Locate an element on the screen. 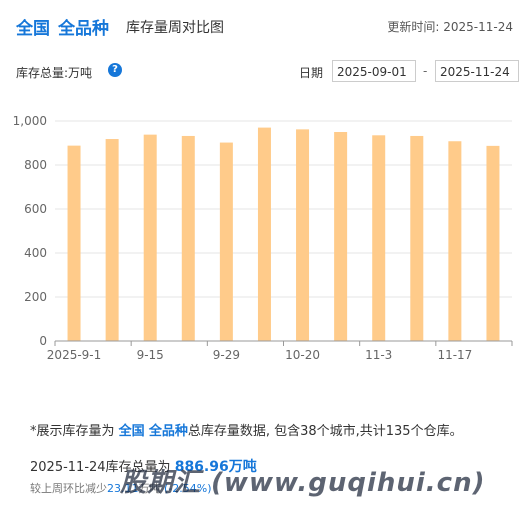  controls-bar: 库存总量:万吨 ? 日期 2025-09-01 - 2025-11-24 is located at coordinates (267, 72).